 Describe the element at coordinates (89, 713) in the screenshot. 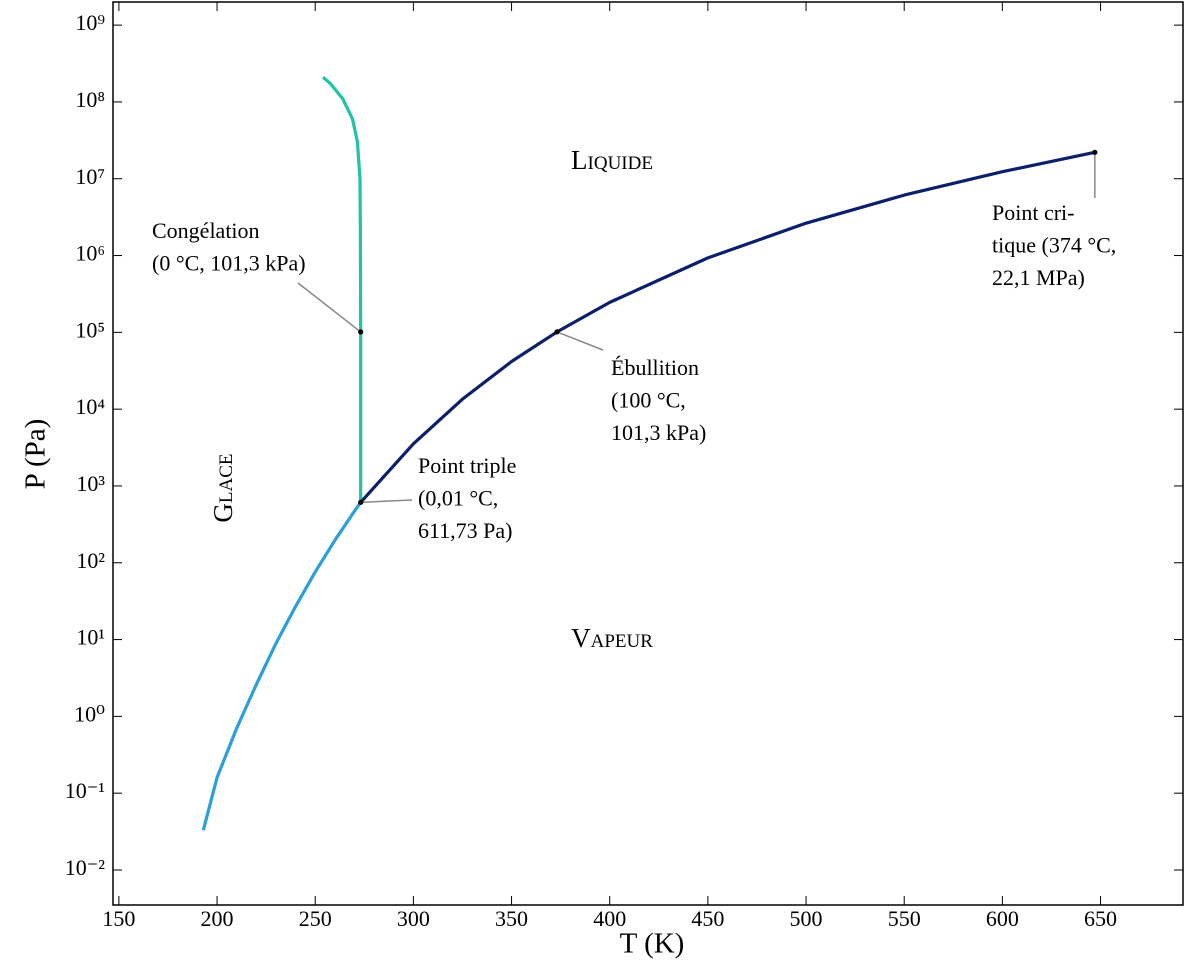

I see `y-tick-label: 10⁰` at that location.